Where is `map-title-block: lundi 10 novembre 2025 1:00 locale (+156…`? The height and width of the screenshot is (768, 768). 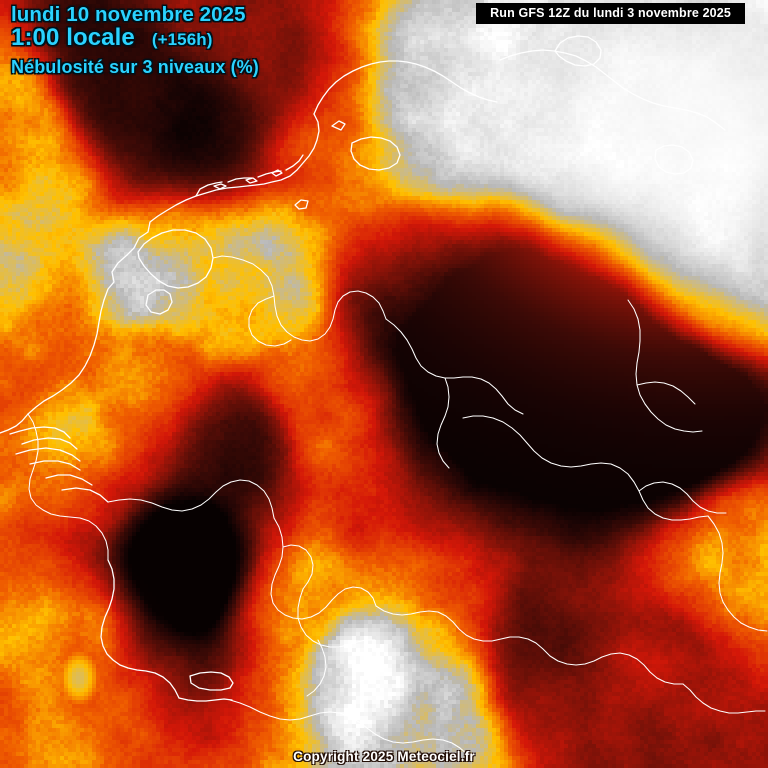 map-title-block: lundi 10 novembre 2025 1:00 locale (+156… is located at coordinates (135, 40).